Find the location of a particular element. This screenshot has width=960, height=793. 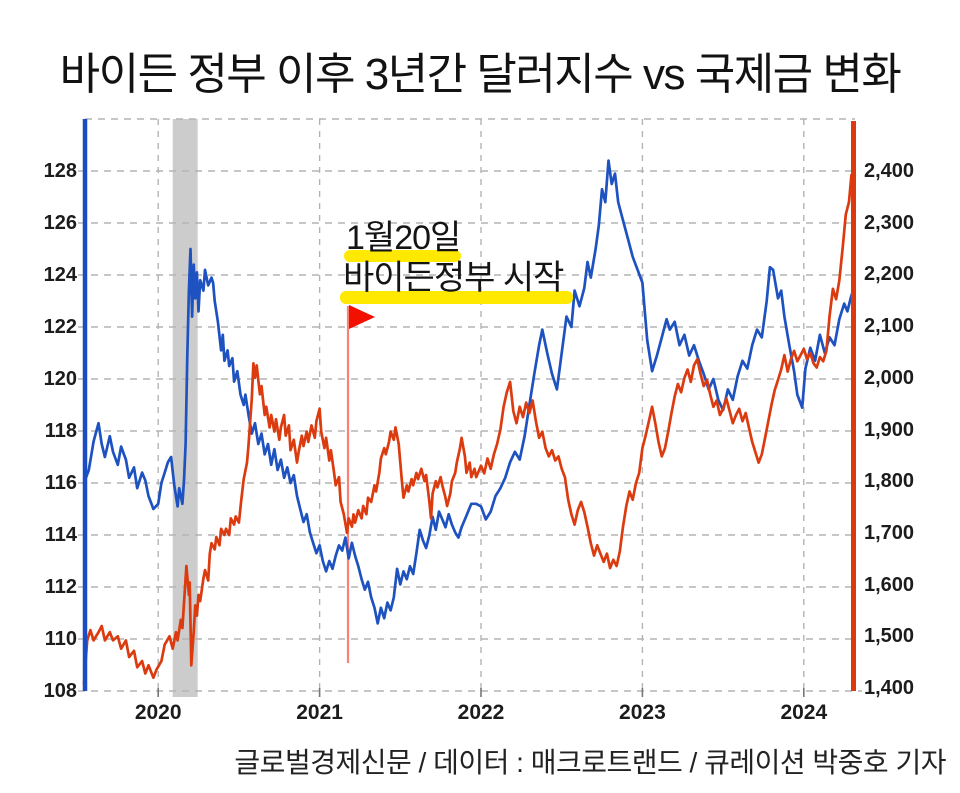

left-axis-label: 112 is located at coordinates (60, 587).